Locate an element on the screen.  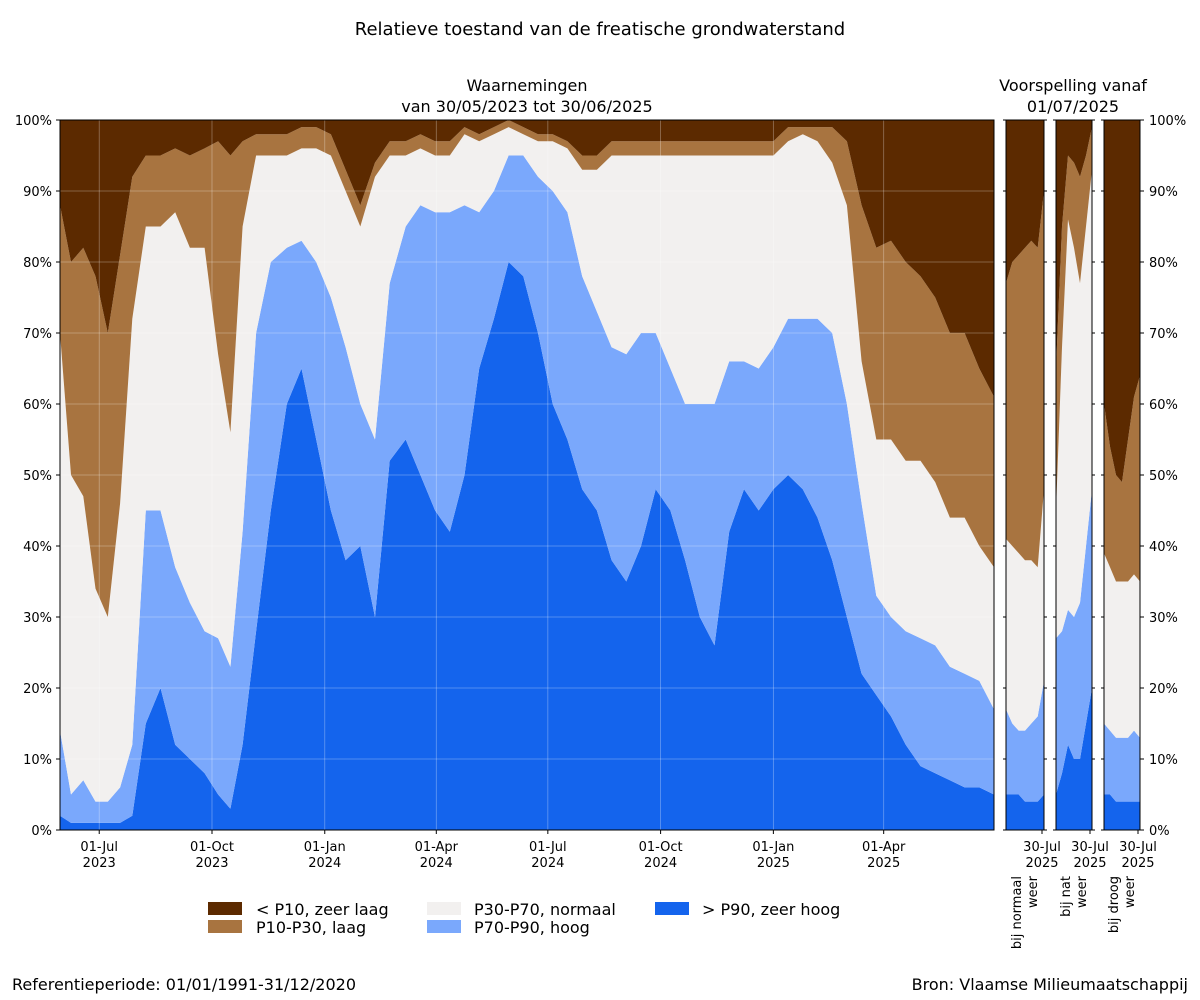
reference-period-note: Referentieperiode: 01/01/1991-31/12/2020 is located at coordinates (184, 984).